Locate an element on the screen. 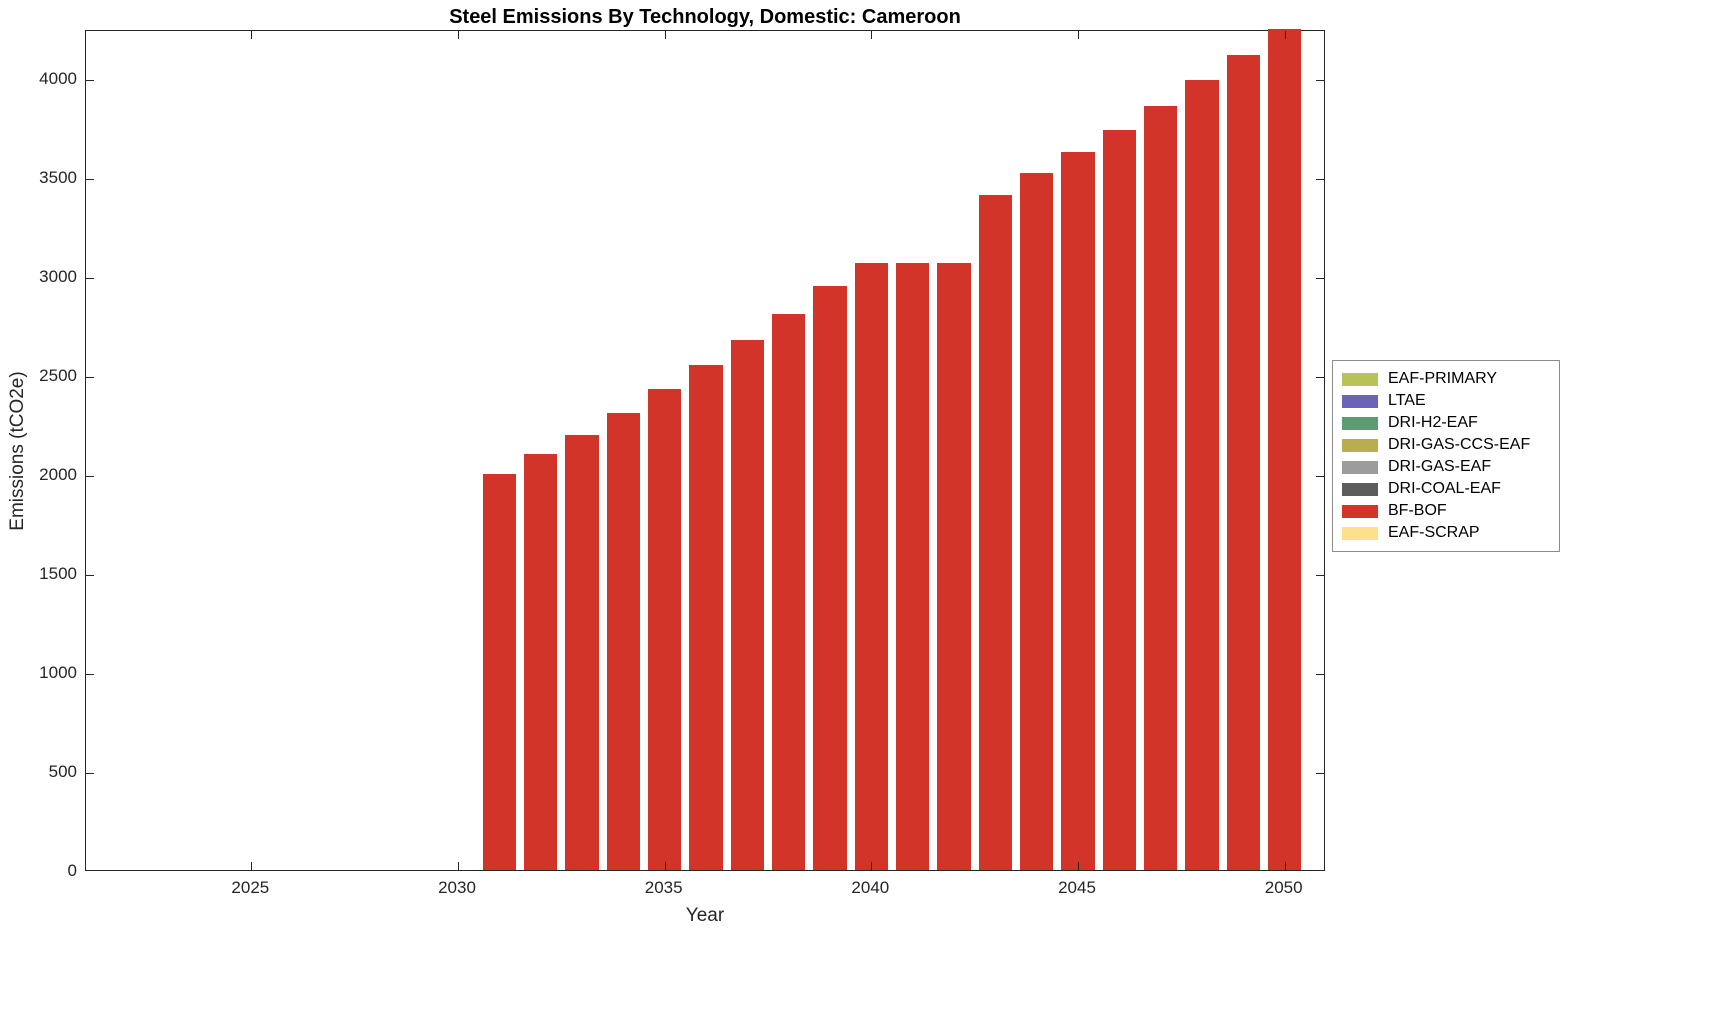 The image size is (1714, 1021). x-tick-label: 2025 is located at coordinates (250, 887).